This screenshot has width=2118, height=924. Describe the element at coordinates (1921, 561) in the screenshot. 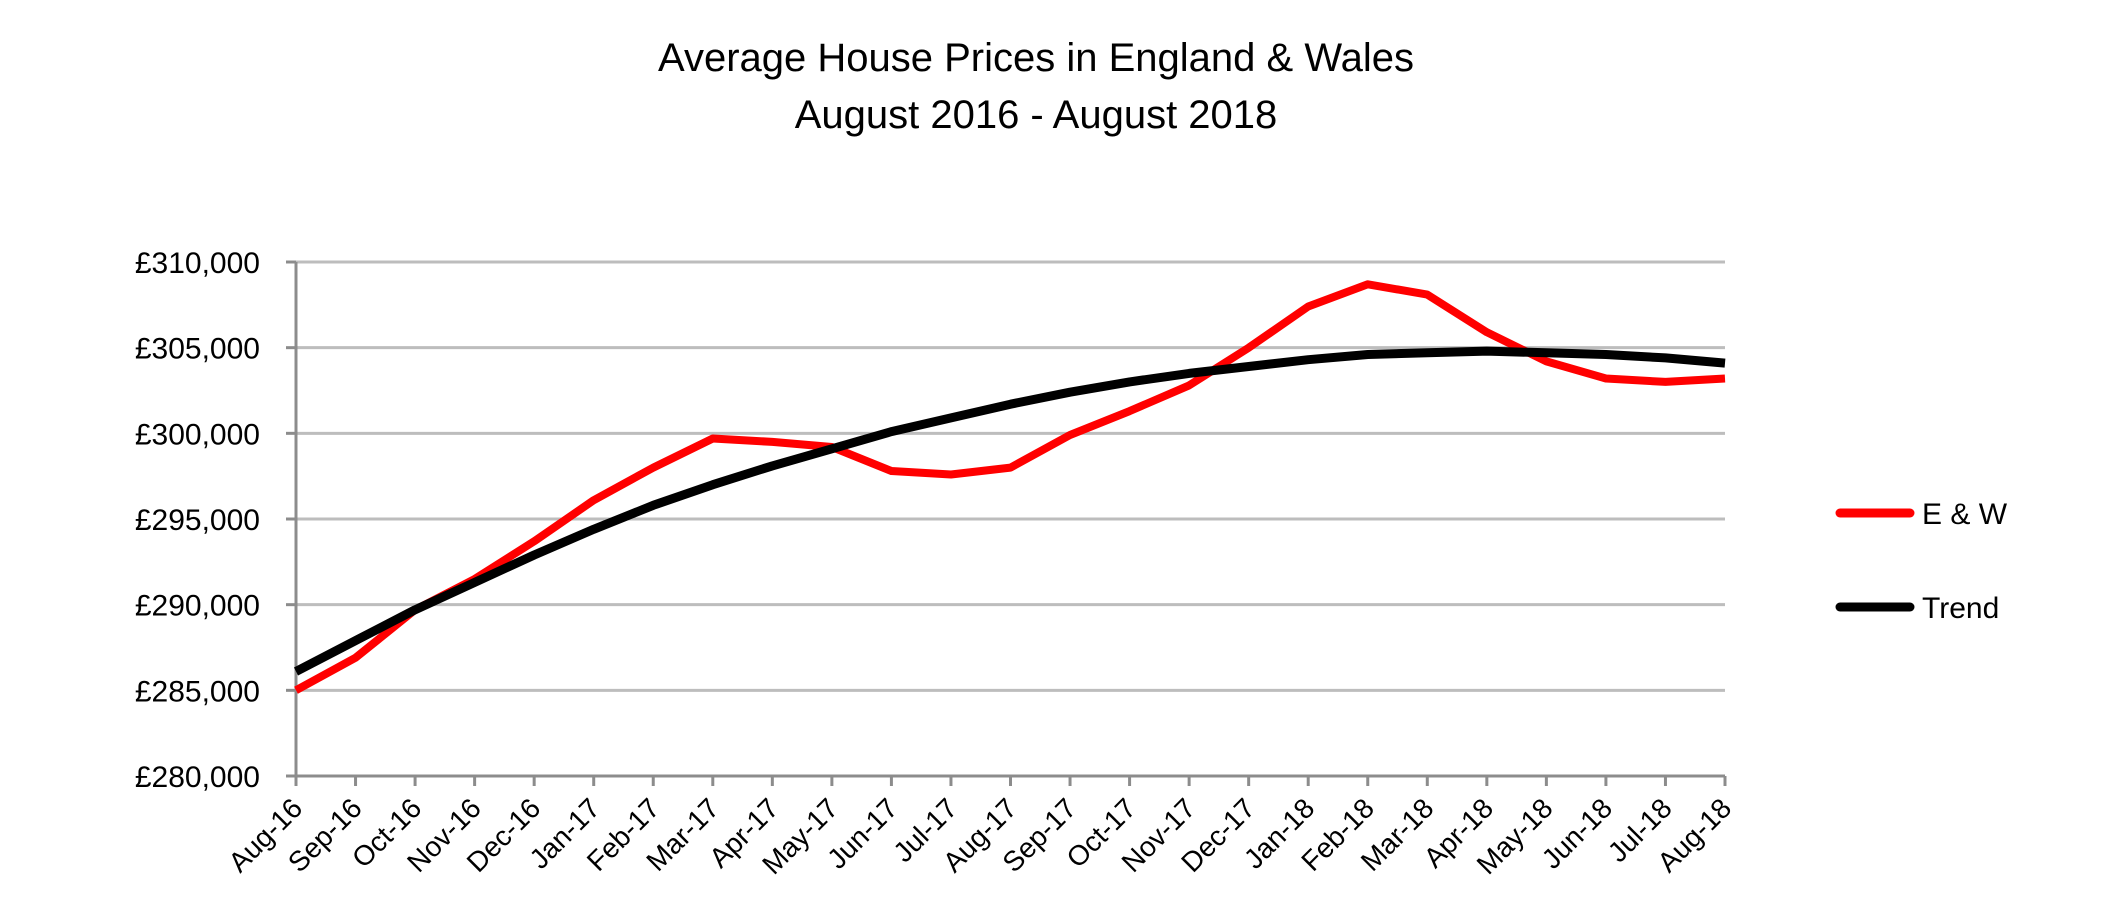

I see `legend: E & W Trend` at that location.